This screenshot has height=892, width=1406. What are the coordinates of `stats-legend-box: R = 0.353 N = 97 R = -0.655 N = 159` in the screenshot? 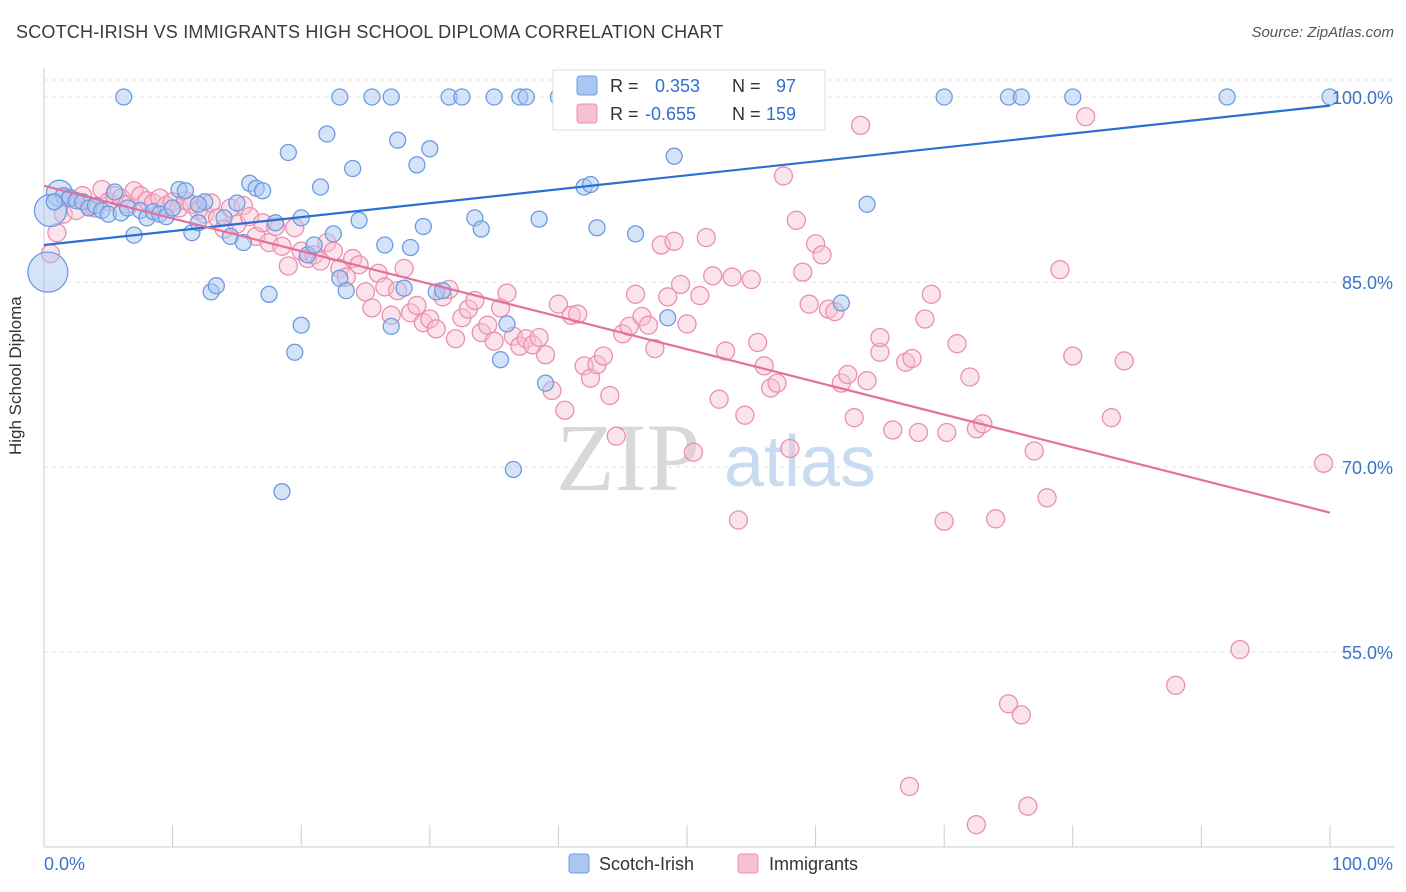 It's located at (689, 100).